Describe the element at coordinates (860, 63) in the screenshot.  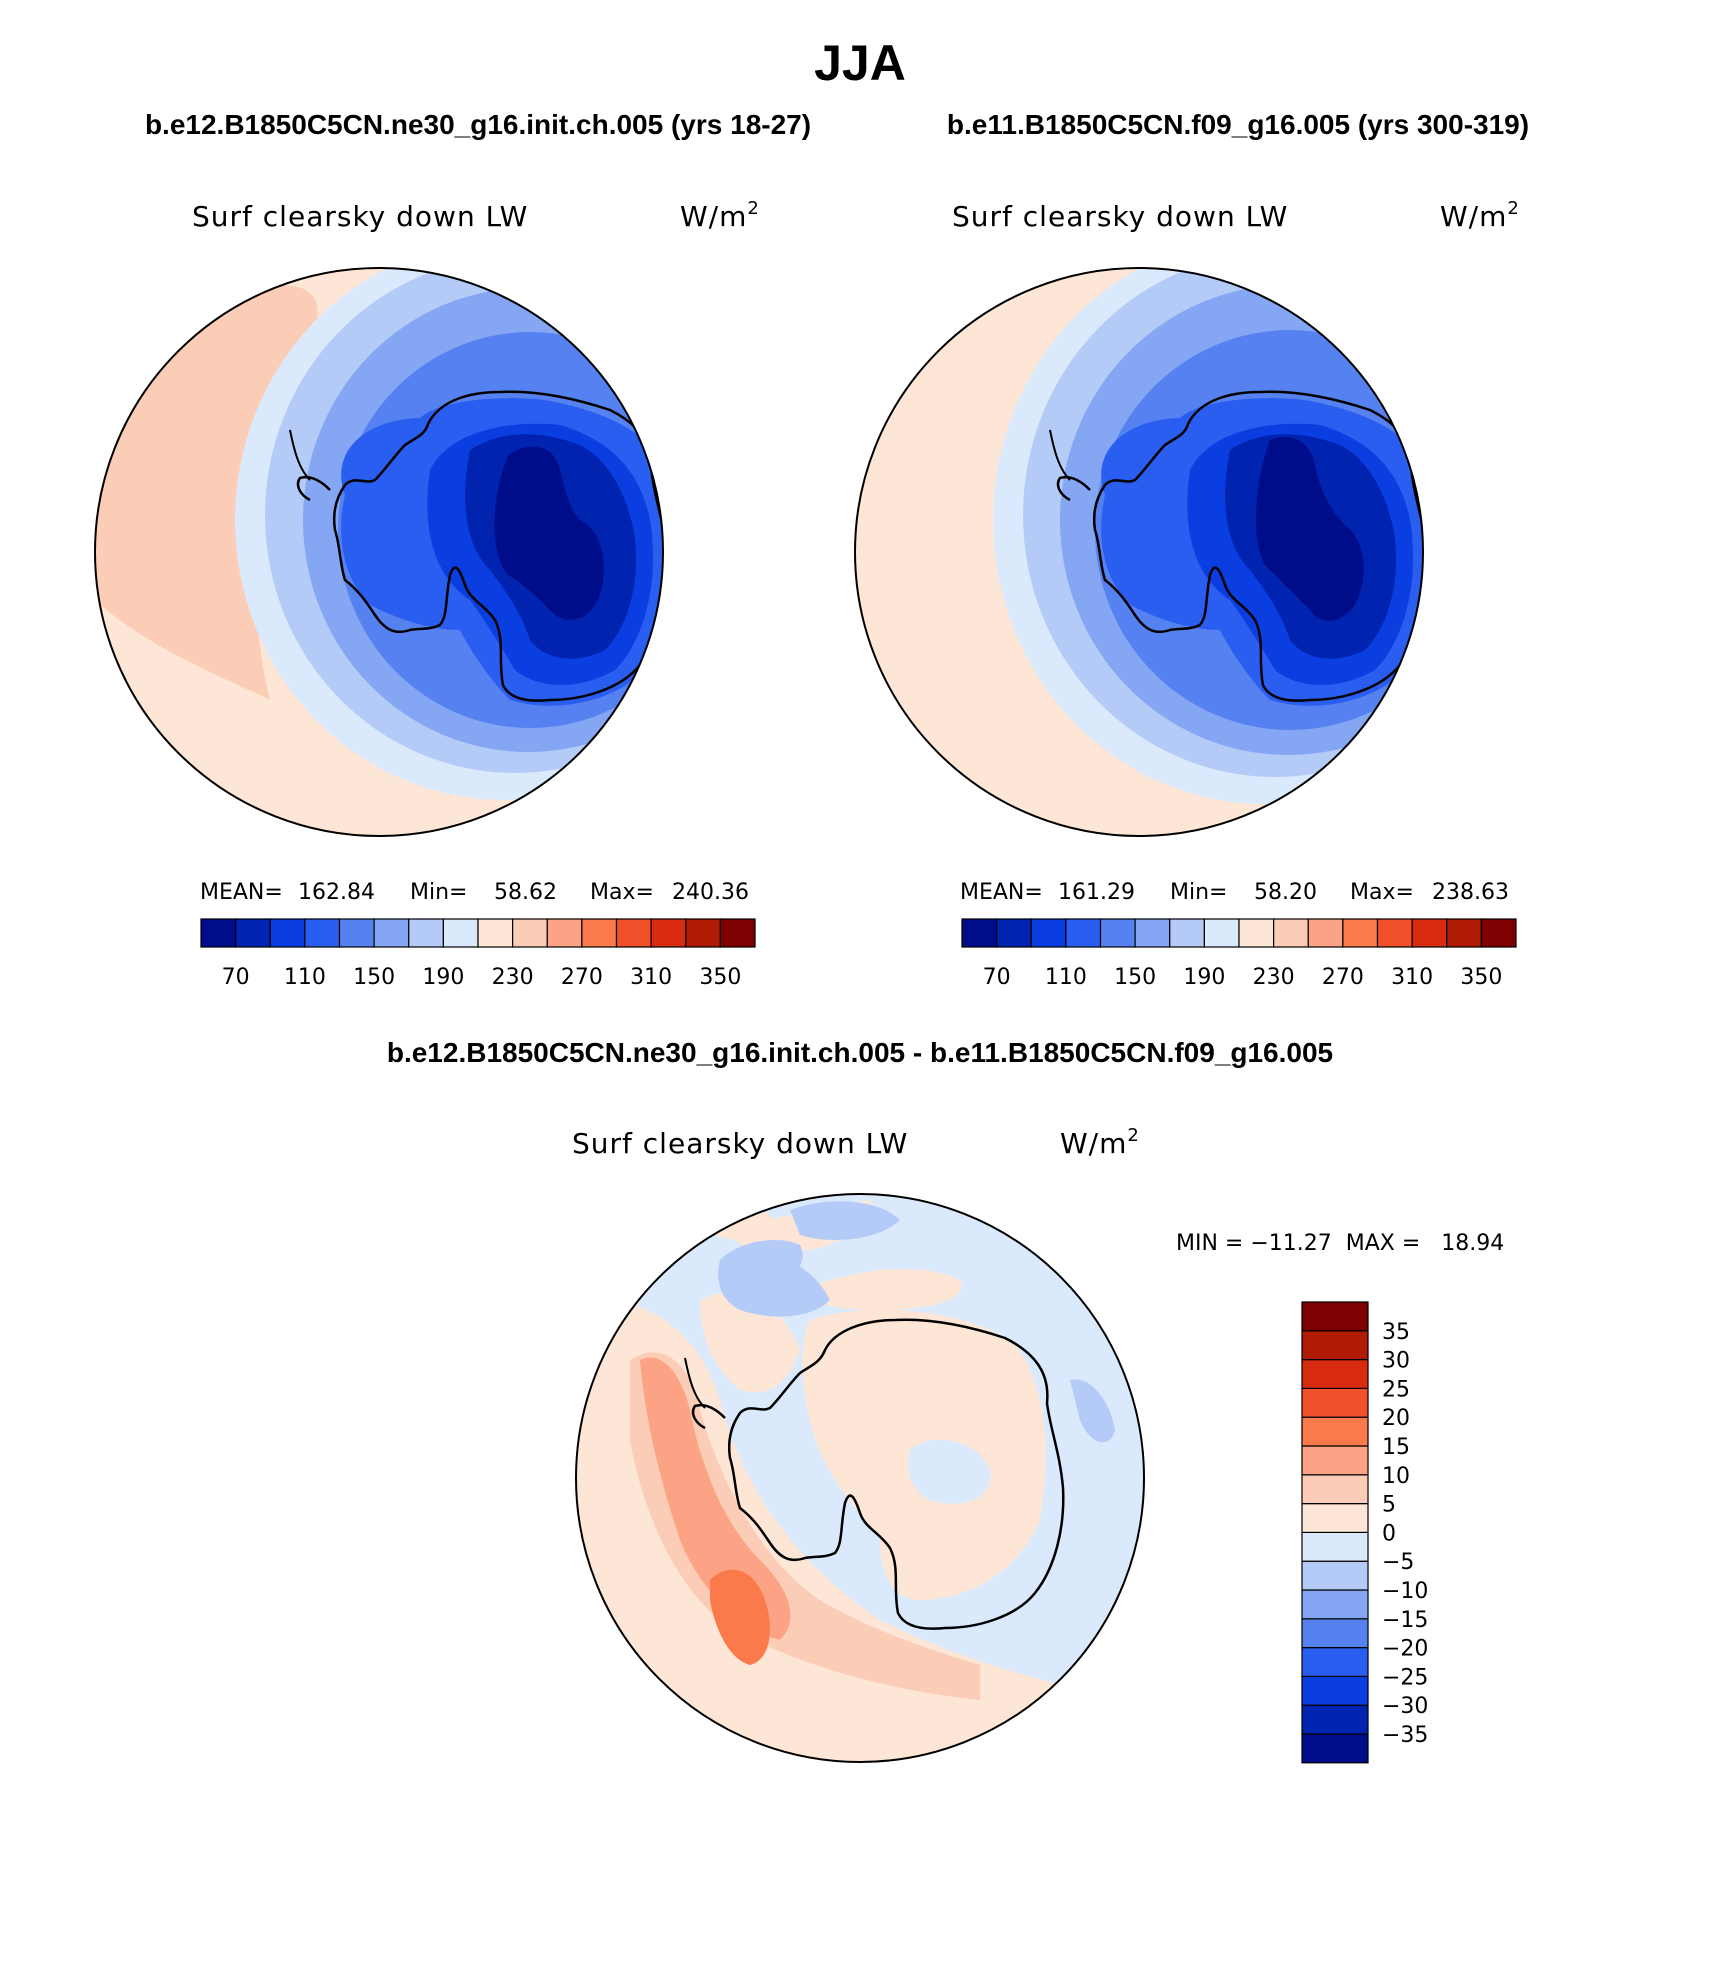
I see `season-title: JJA` at that location.